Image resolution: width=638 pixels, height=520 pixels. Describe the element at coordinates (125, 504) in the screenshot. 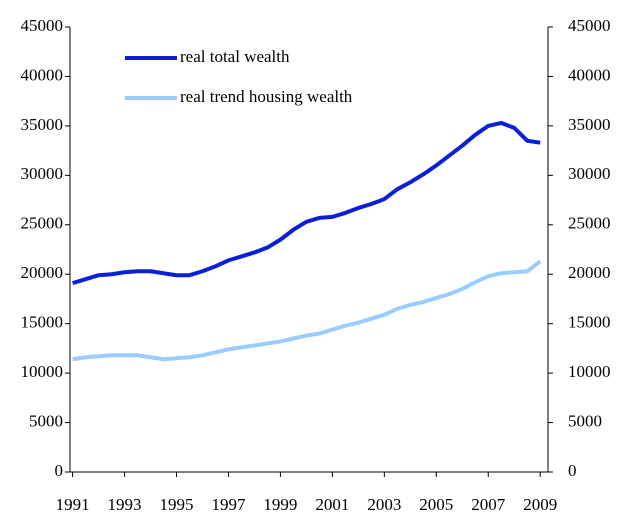

I see `x-tick-label: 1993` at that location.